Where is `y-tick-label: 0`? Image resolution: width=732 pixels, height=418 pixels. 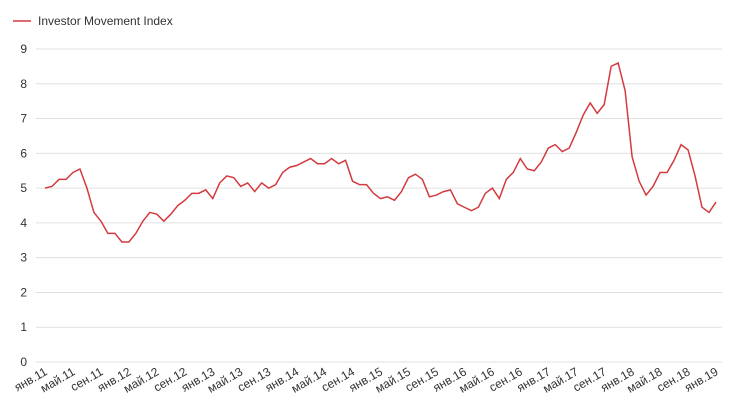 y-tick-label: 0 is located at coordinates (23, 362).